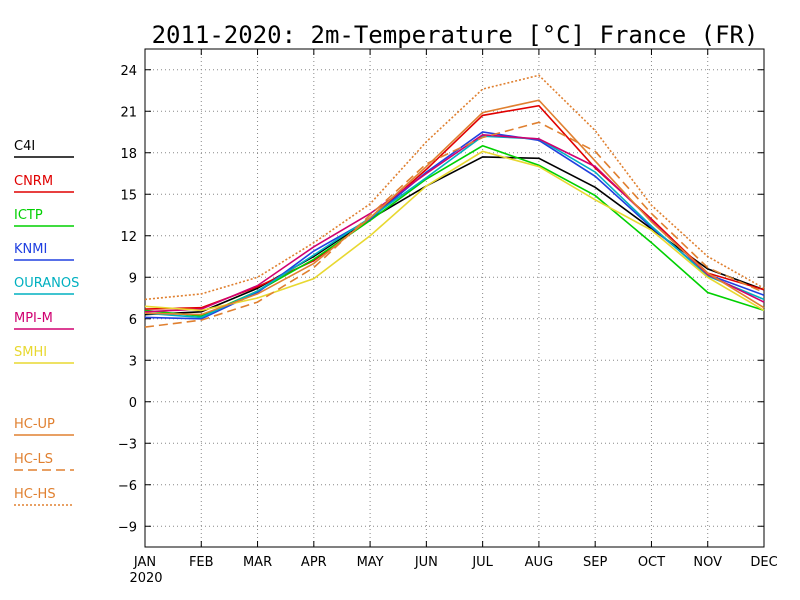 Image resolution: width=800 pixels, height=600 pixels. Describe the element at coordinates (651, 562) in the screenshot. I see `x-tick-label: OCT` at that location.